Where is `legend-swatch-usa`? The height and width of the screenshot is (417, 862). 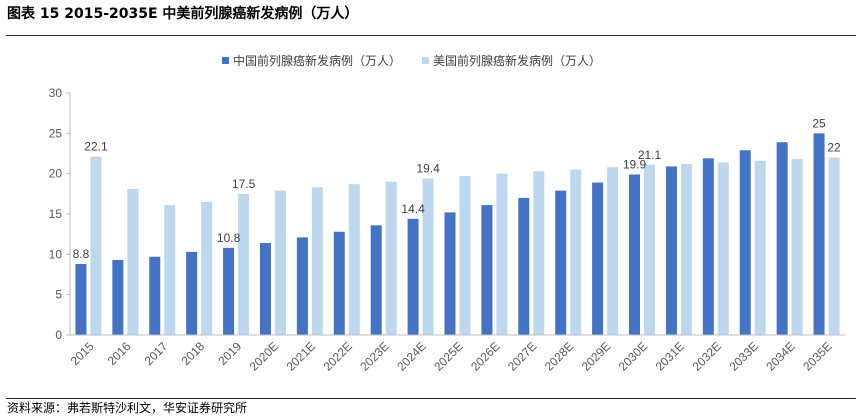 legend-swatch-usa is located at coordinates (425, 60).